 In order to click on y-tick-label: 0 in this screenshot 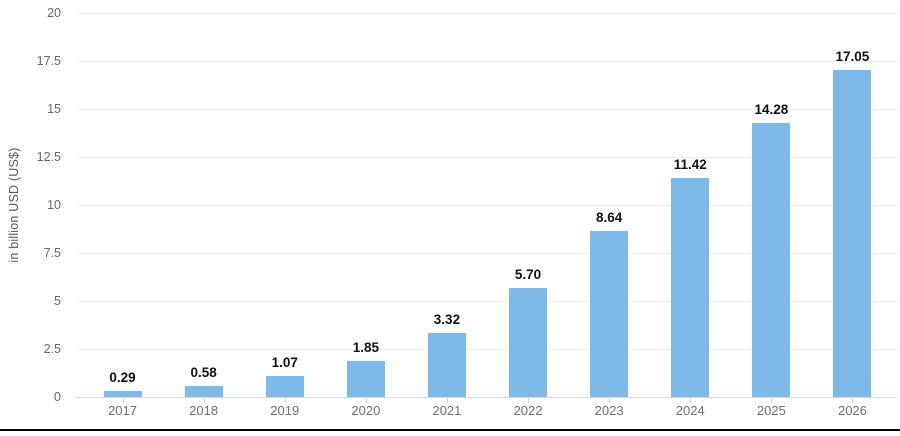, I will do `click(57, 397)`.